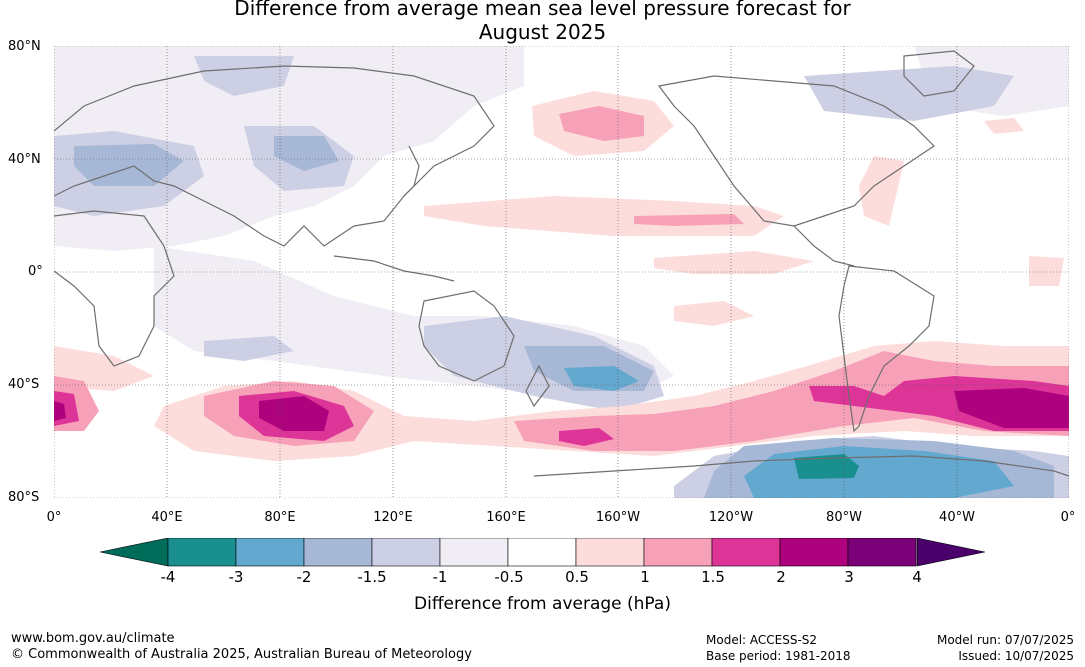  Describe the element at coordinates (168, 577) in the screenshot. I see `colorbar-tick: -4` at that location.